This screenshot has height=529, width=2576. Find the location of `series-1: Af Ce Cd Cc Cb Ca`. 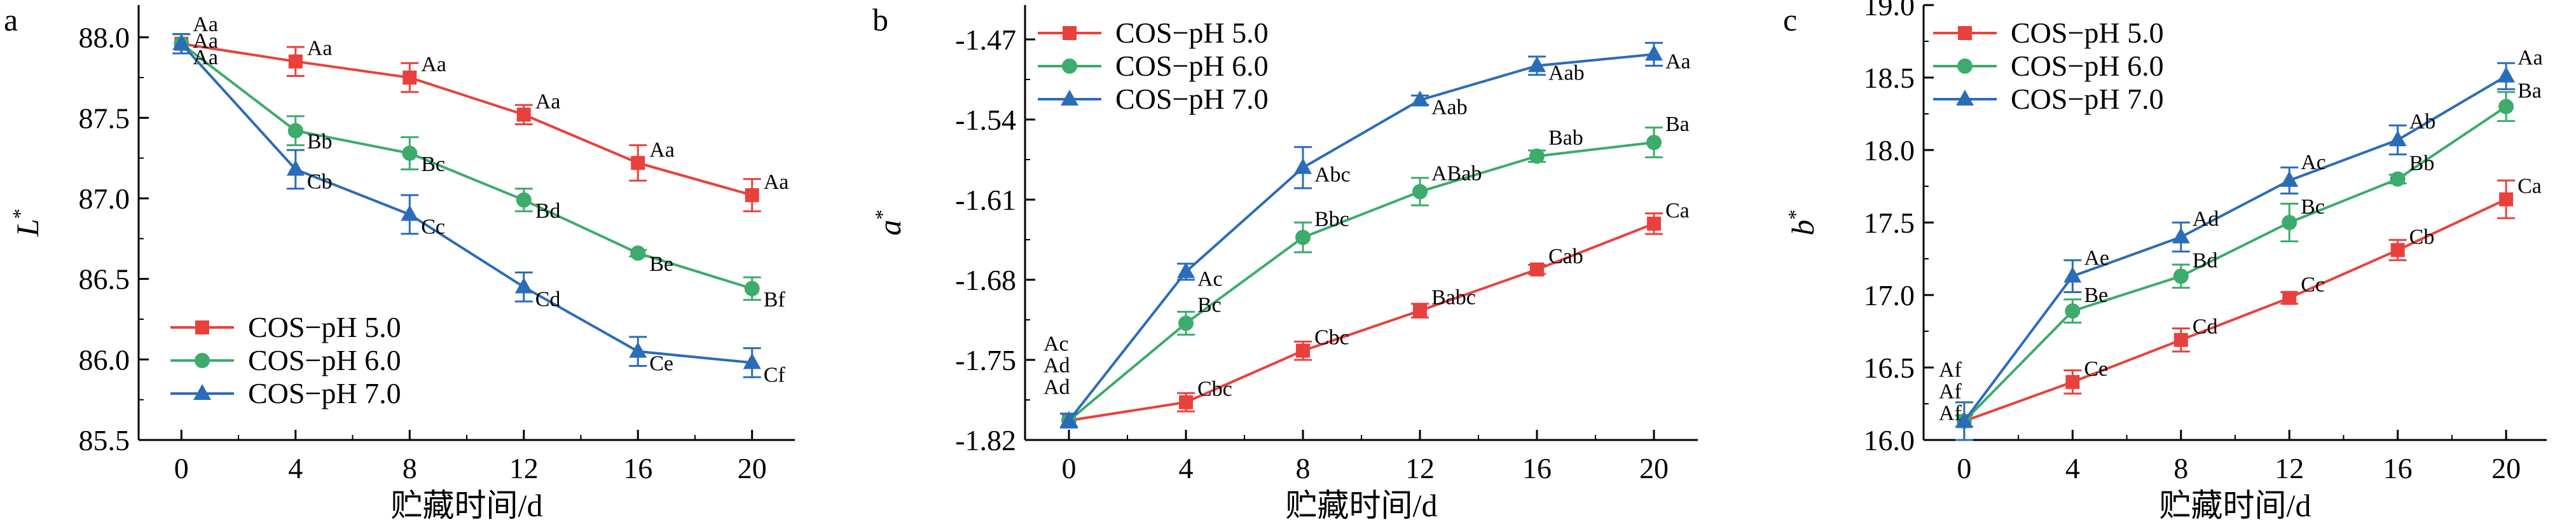

series-1: Af Ce Cd Cc Cb Ca is located at coordinates (2240, 302).